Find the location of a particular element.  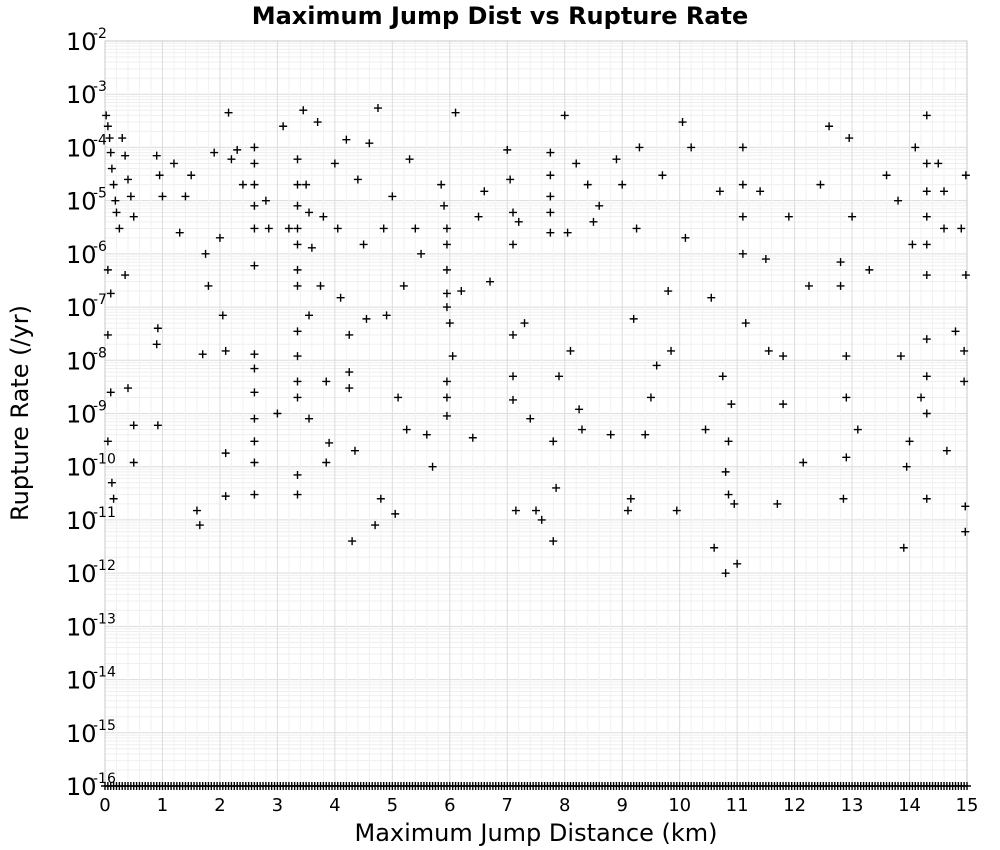

y-tick-exponent: -4 is located at coordinates (100, 140).